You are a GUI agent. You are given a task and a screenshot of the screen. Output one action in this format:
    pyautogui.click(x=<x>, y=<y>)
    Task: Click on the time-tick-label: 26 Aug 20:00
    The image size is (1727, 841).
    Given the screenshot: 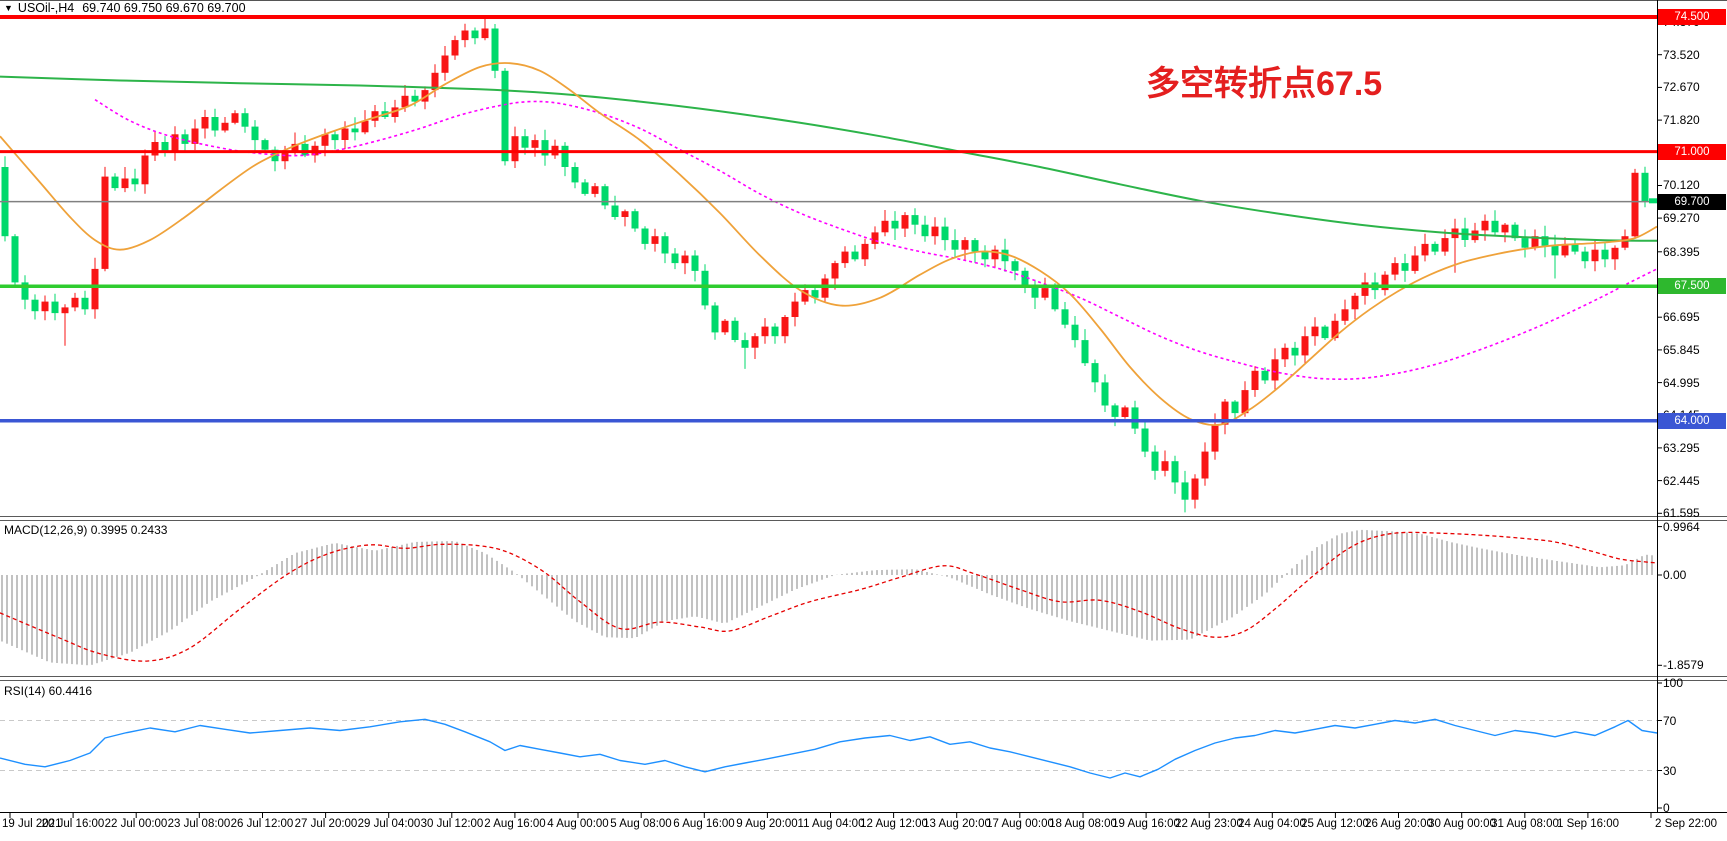 What is the action you would take?
    pyautogui.click(x=1399, y=824)
    